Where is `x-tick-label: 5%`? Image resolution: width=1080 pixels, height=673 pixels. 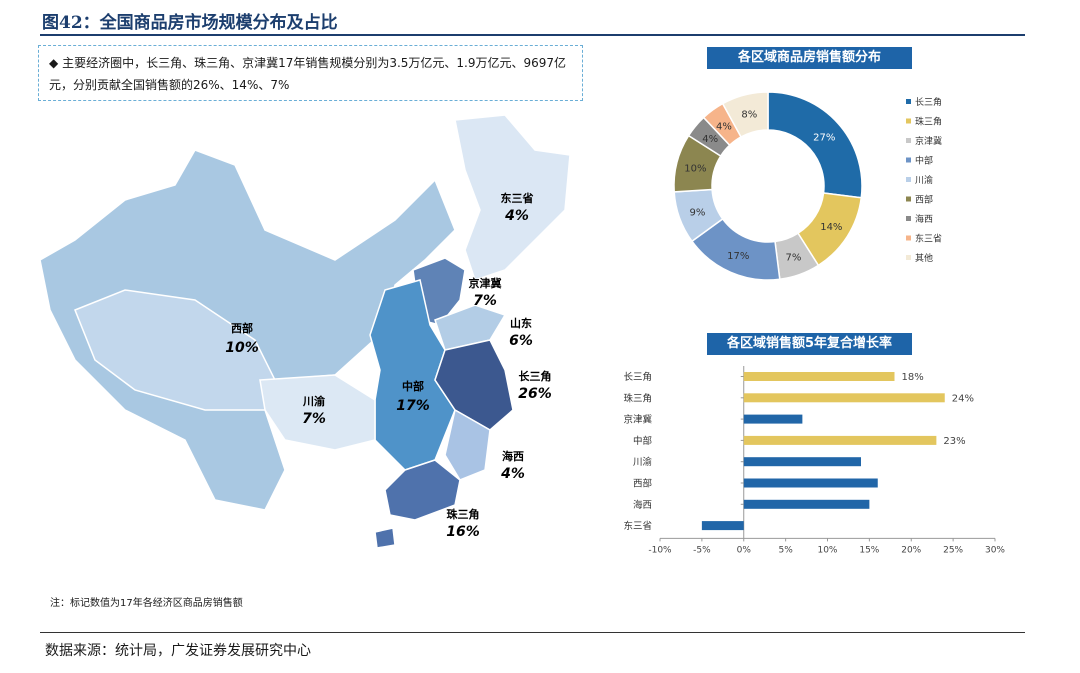
x-tick-label: 5% is located at coordinates (785, 550).